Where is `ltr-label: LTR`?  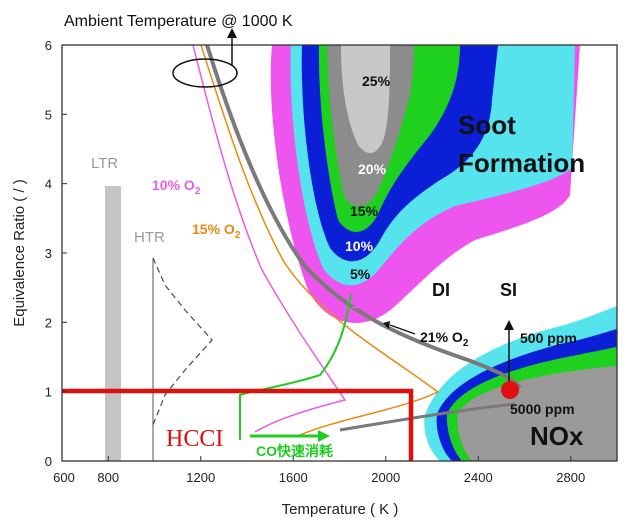 ltr-label: LTR is located at coordinates (104, 163).